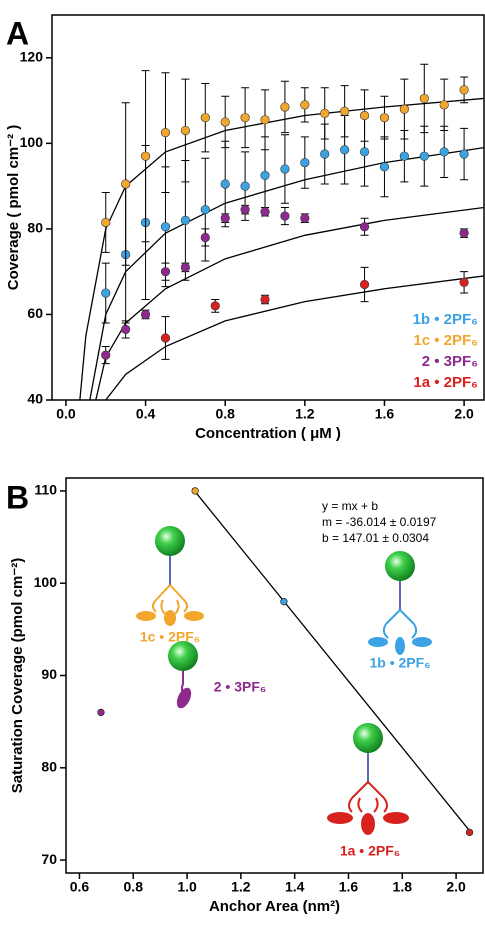 This screenshot has height=937, width=485. Describe the element at coordinates (268, 433) in the screenshot. I see `x-axis-title: Concentration ( μM )` at that location.